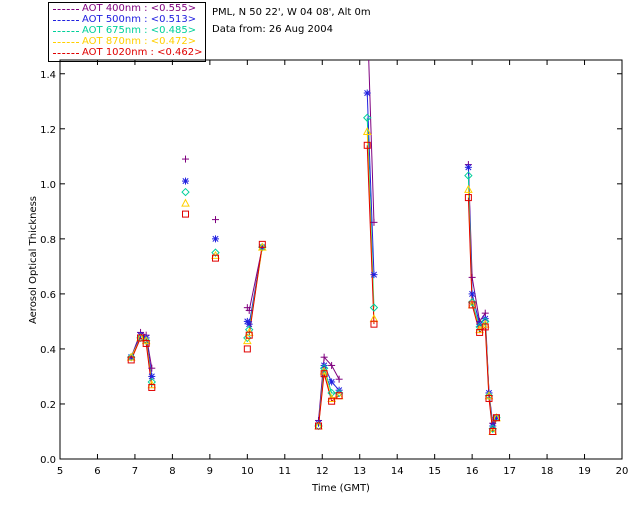 Image resolution: width=640 pixels, height=512 pixels. Describe the element at coordinates (60, 471) in the screenshot. I see `x-tick-label: 5` at that location.